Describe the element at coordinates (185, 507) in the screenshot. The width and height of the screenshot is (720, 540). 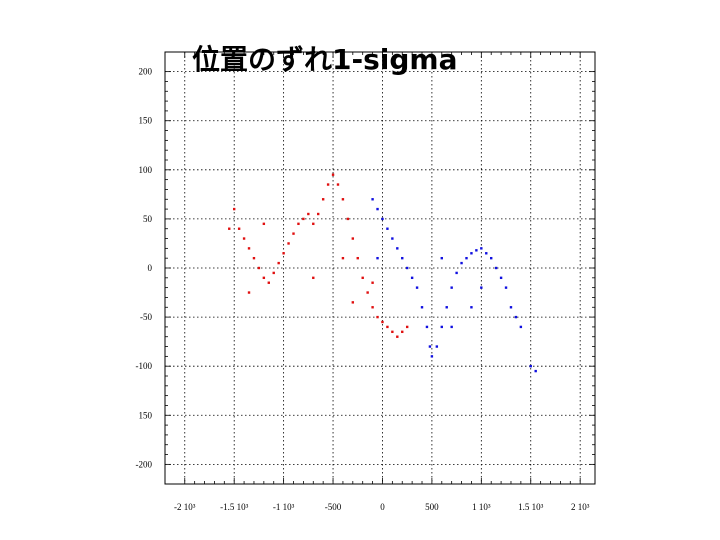
I see `x-tick-label: -2 10³` at that location.